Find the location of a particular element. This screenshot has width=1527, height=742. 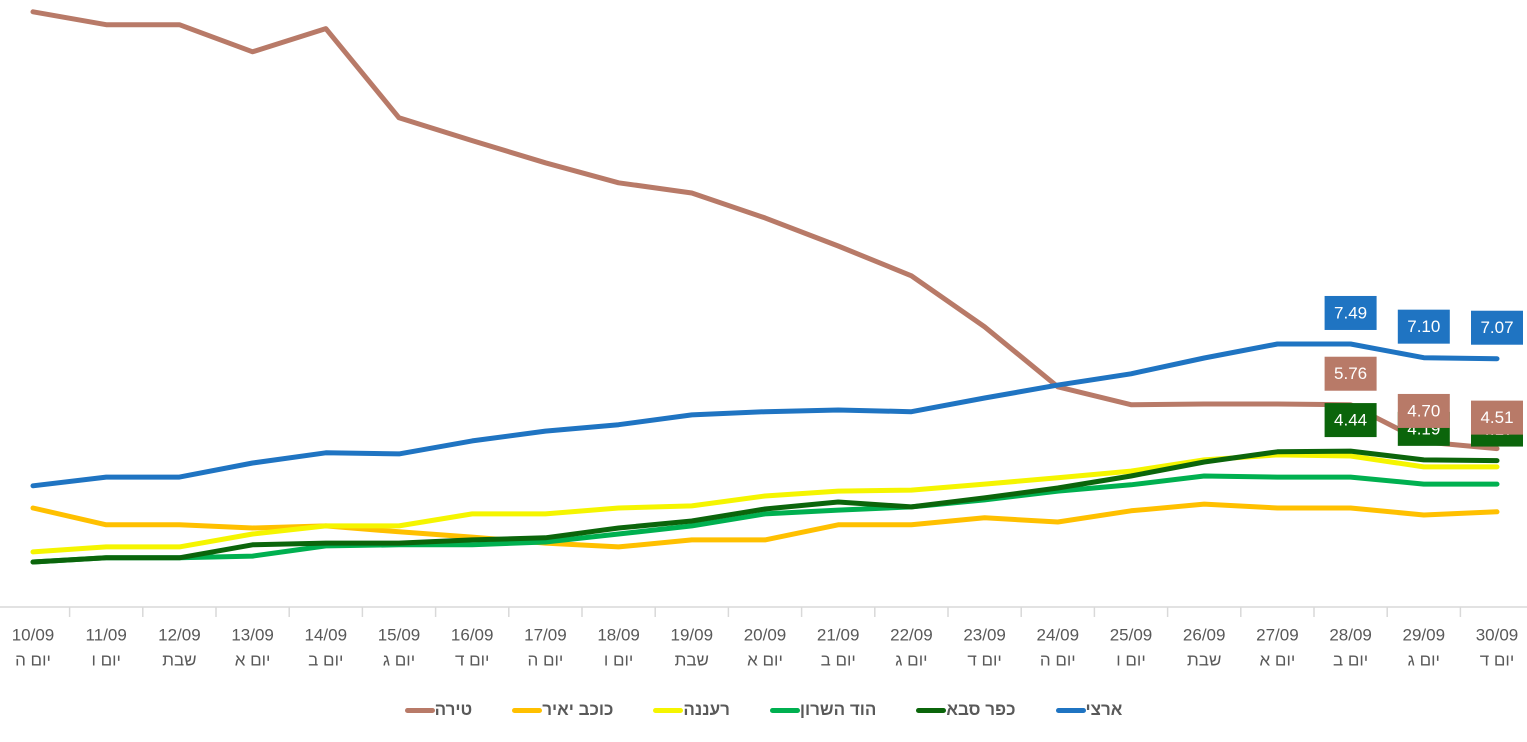

x-tick-label: 23/09 is located at coordinates (984, 634).